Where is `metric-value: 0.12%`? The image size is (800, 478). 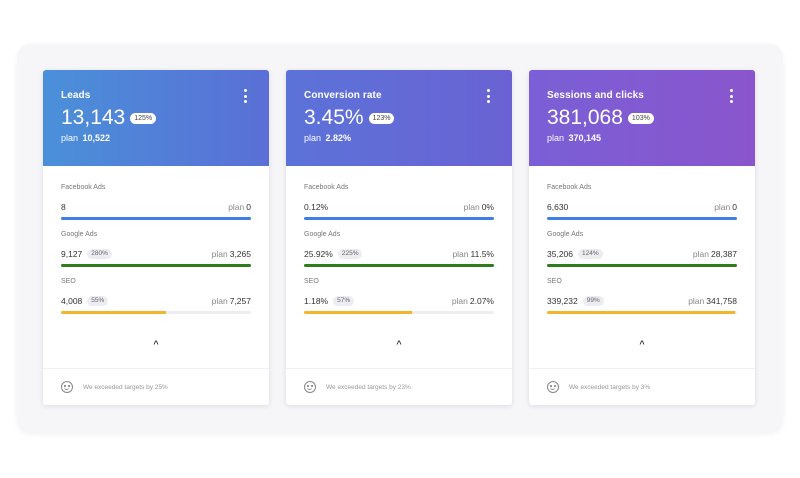 metric-value: 0.12% is located at coordinates (316, 207).